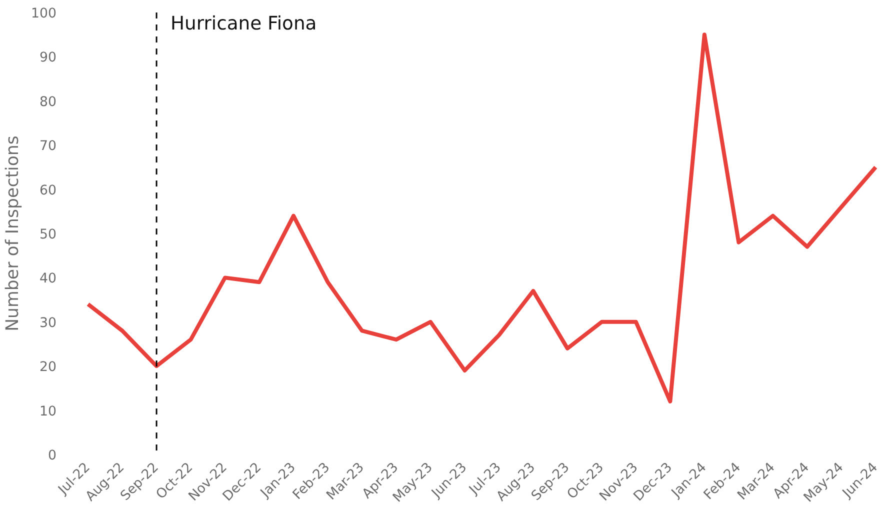 The image size is (886, 514). What do you see at coordinates (13, 234) in the screenshot?
I see `y-axis-title: Number of Inspections` at bounding box center [13, 234].